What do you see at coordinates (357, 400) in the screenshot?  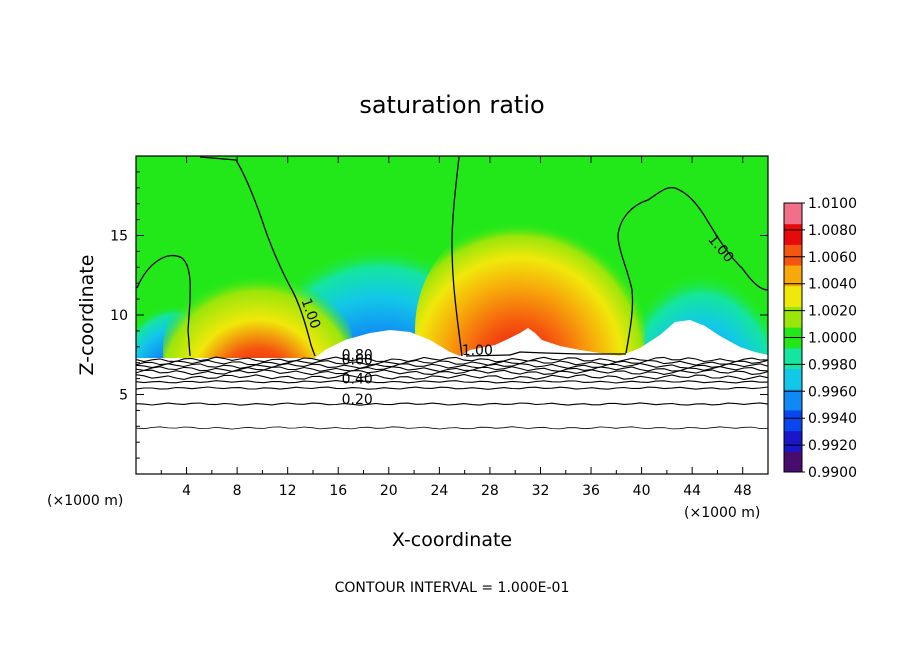 I see `contour-label: 0.20` at bounding box center [357, 400].